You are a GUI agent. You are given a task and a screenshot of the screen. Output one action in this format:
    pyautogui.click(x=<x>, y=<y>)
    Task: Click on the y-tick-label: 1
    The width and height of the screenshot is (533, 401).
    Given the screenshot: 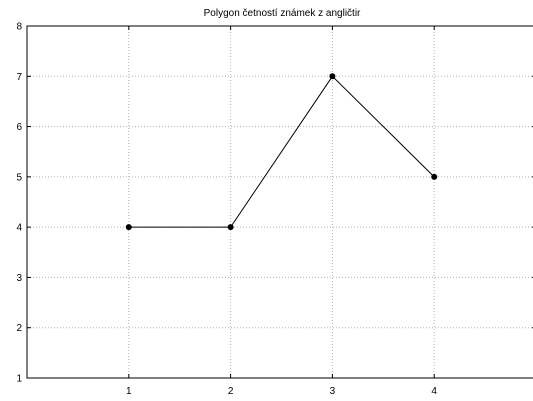 What is the action you would take?
    pyautogui.click(x=19, y=379)
    